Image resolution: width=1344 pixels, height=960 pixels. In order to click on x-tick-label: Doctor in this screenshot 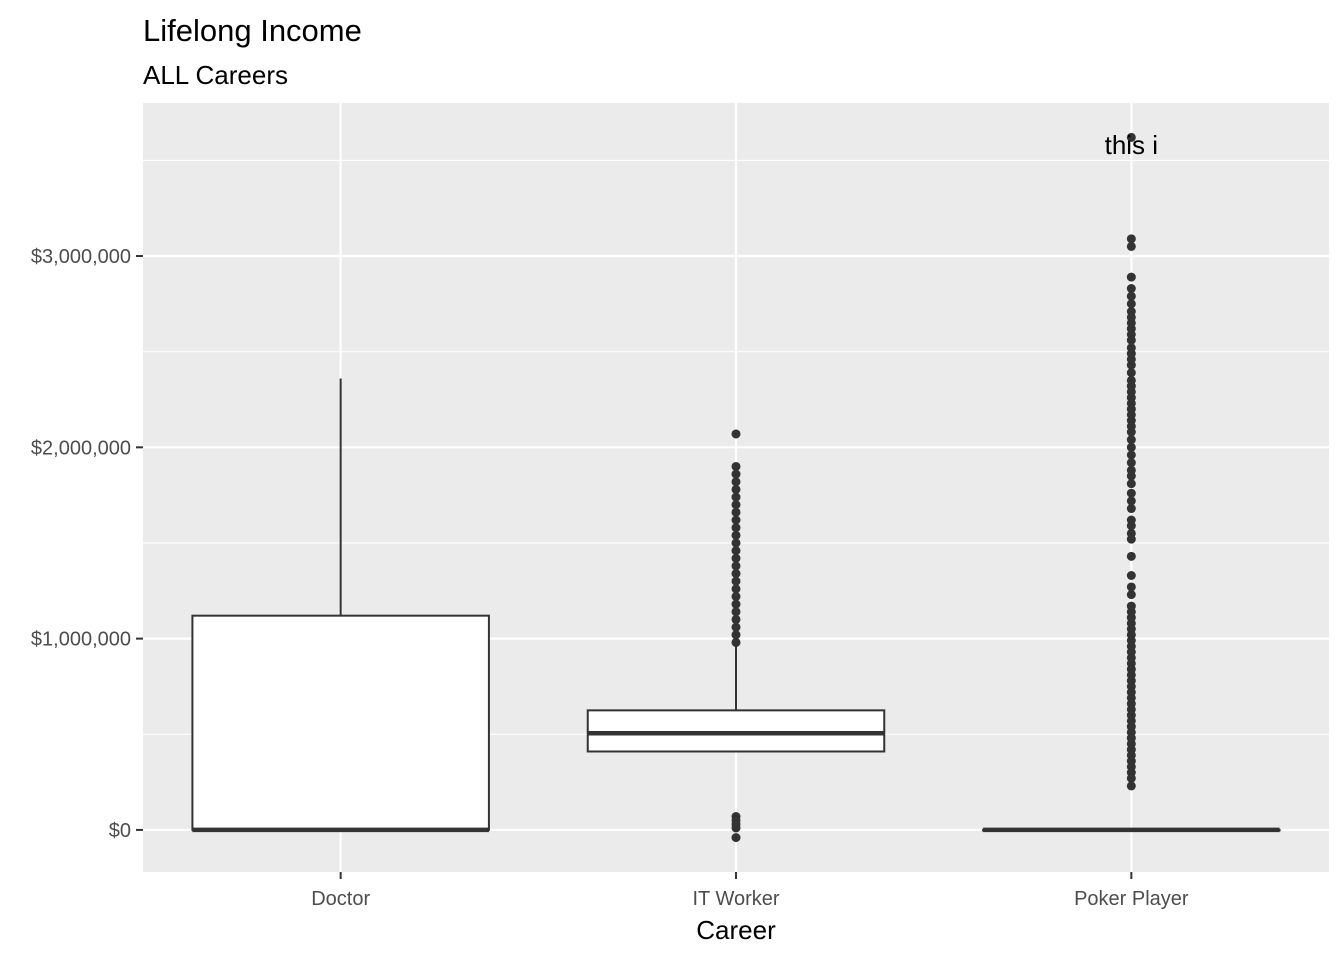, I will do `click(340, 899)`.